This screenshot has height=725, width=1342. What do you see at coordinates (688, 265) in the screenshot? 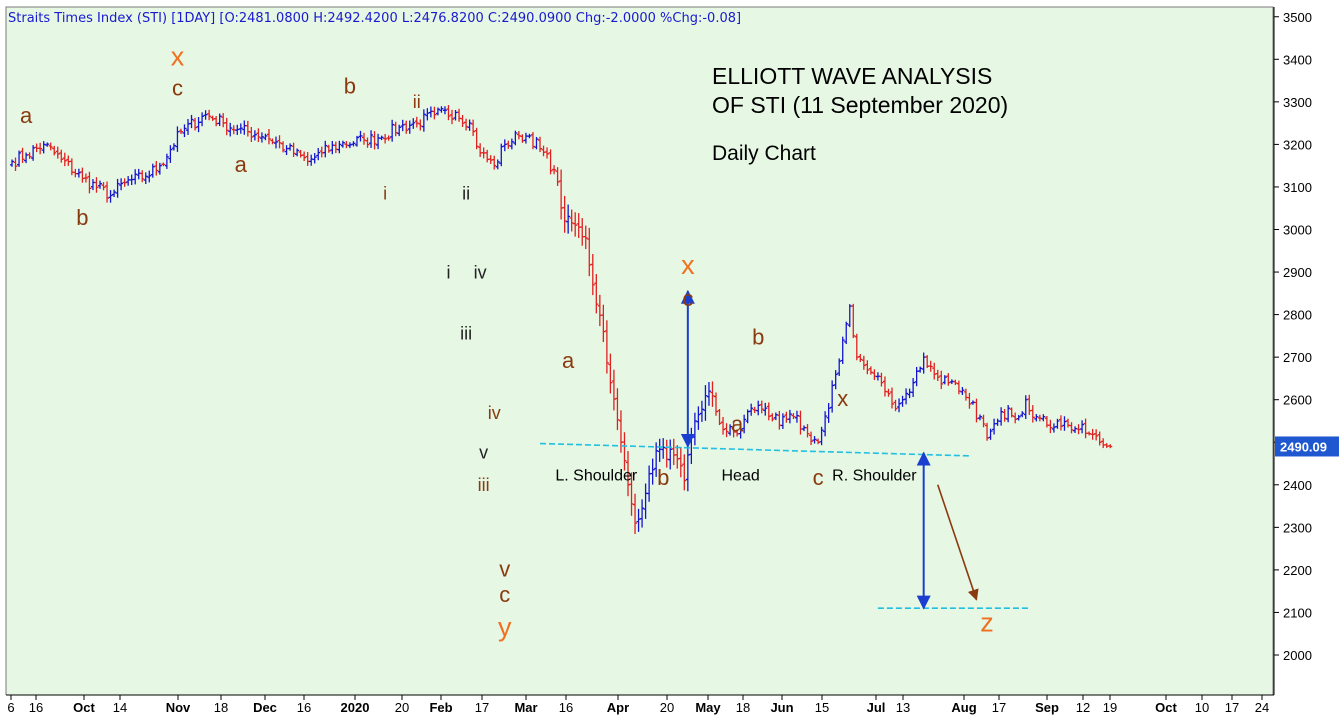
I see `wave-label: x` at bounding box center [688, 265].